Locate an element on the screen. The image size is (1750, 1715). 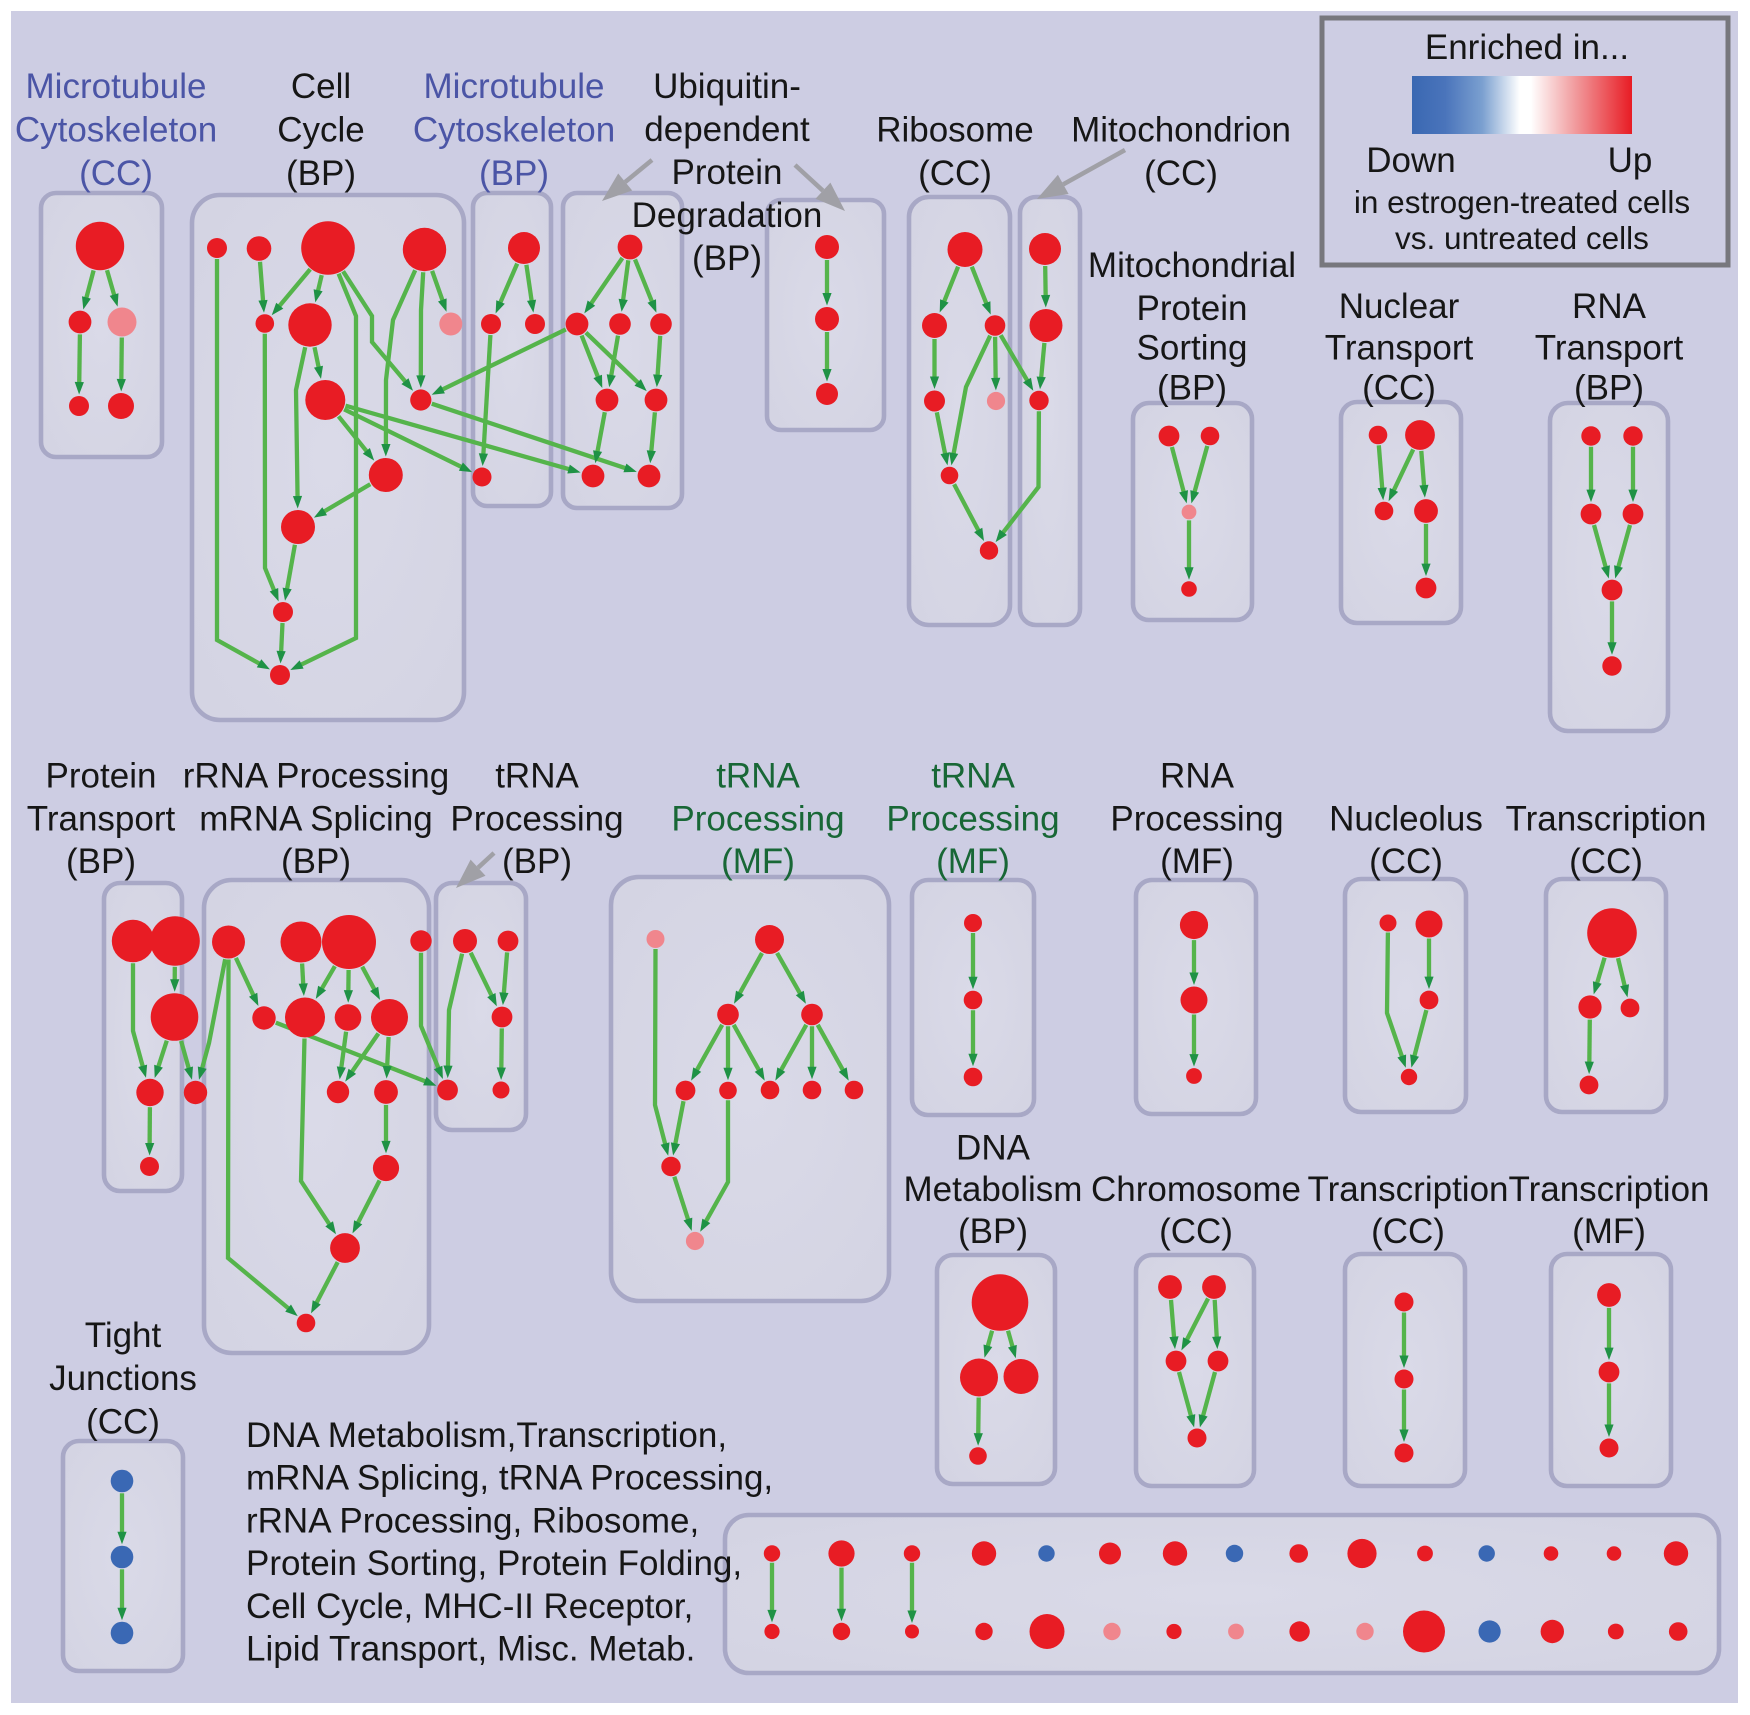
svg-text: Up is located at coordinates (1630, 160).